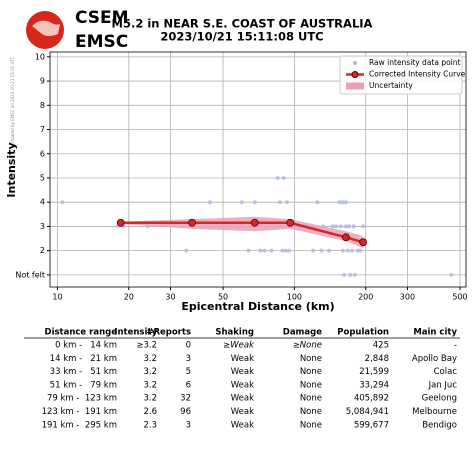 Image resolution: width=474 pixels, height=462 pixels. What do you see at coordinates (188, 385) in the screenshot?
I see `table-cell: 6` at bounding box center [188, 385].